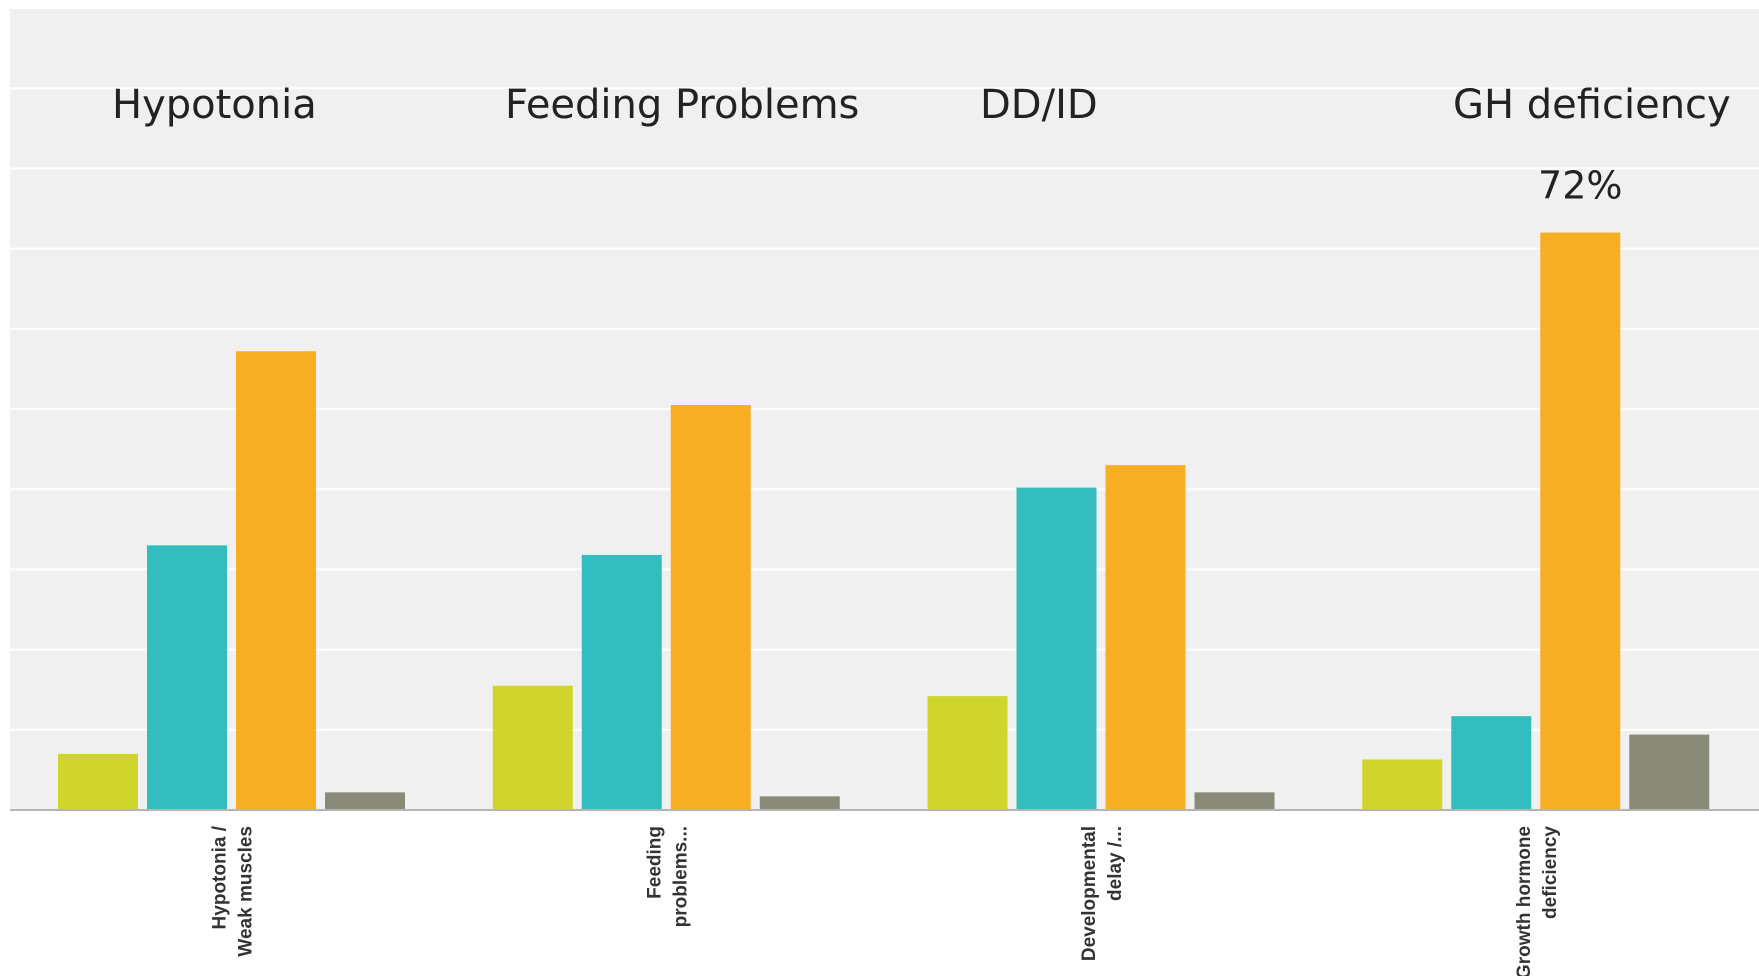  Describe the element at coordinates (1524, 901) in the screenshot. I see `x-tick-label-line: Growth hormone` at that location.